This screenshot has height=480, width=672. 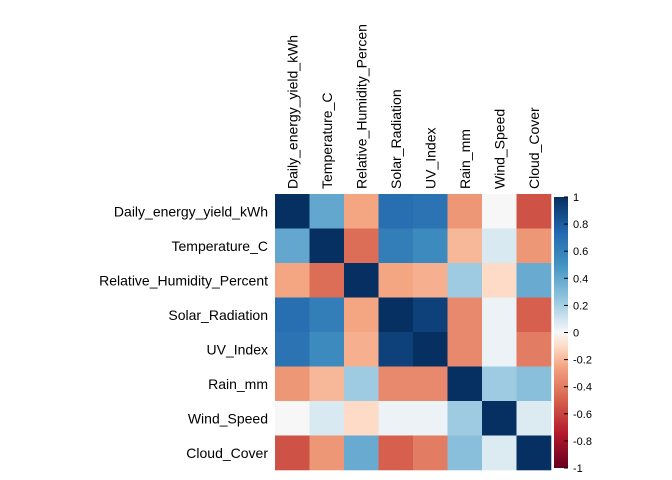 What do you see at coordinates (183, 280) in the screenshot?
I see `row-label: Relative_Humidity_Percent` at bounding box center [183, 280].